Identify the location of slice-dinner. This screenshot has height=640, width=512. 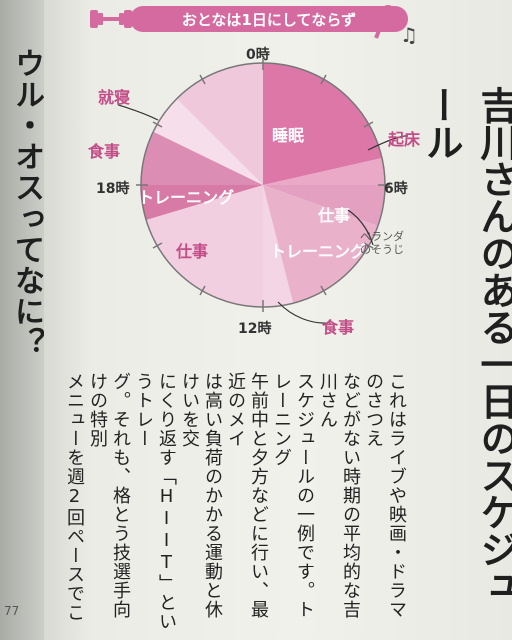
(208, 142).